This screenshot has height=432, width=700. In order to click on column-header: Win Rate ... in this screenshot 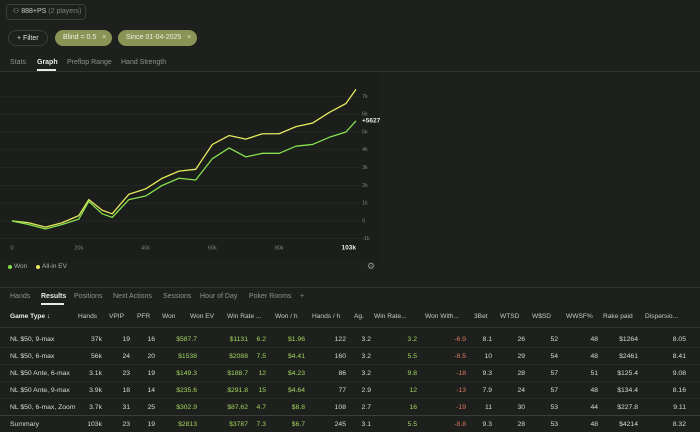, I will do `click(244, 316)`.